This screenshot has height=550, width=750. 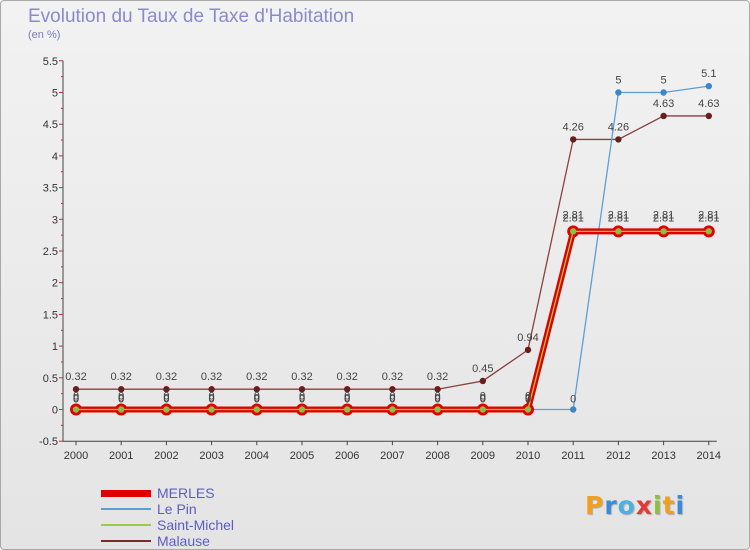 I want to click on y-tick-label: 1, so click(x=55, y=347).